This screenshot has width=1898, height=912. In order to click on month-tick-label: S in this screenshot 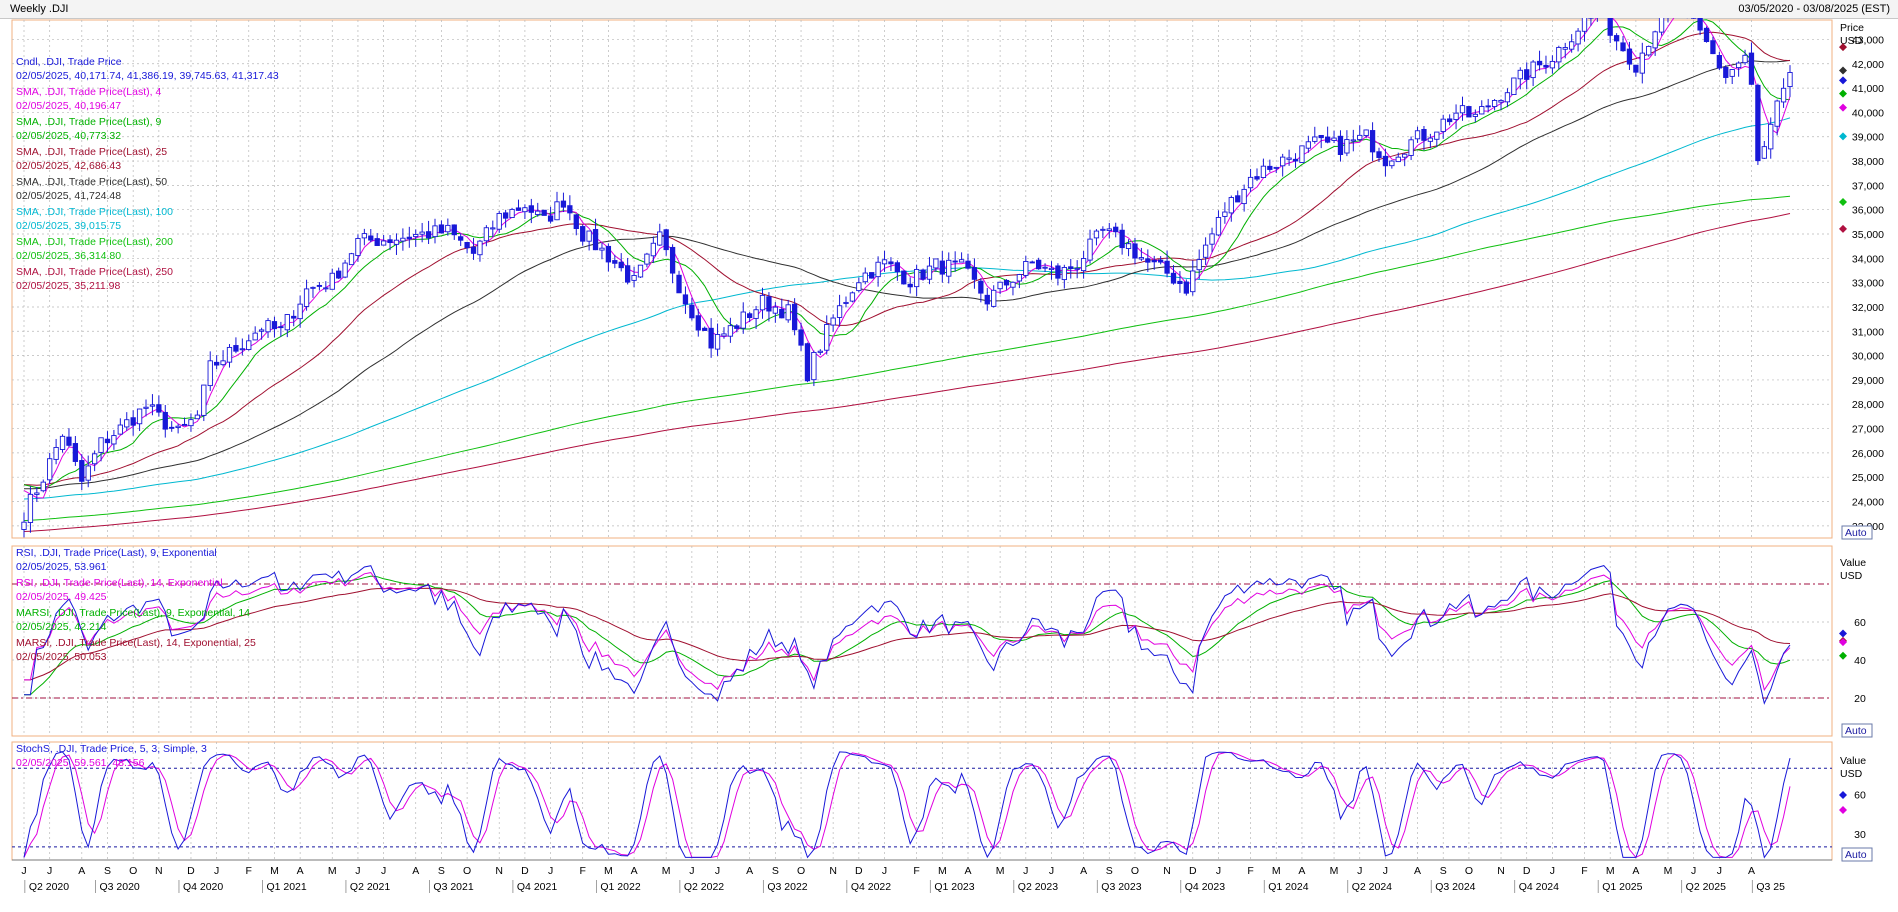, I will do `click(107, 871)`.